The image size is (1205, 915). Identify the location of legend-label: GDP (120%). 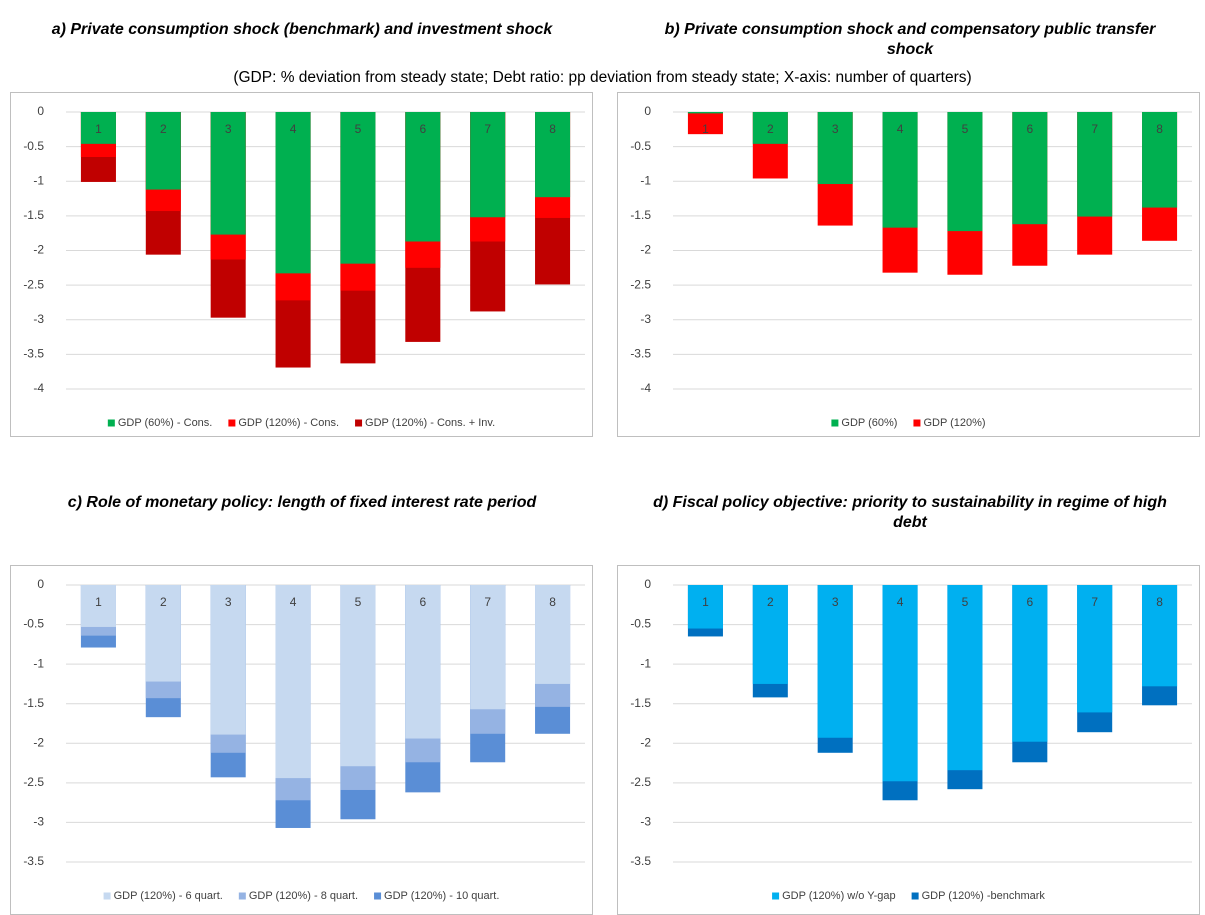
(954, 423).